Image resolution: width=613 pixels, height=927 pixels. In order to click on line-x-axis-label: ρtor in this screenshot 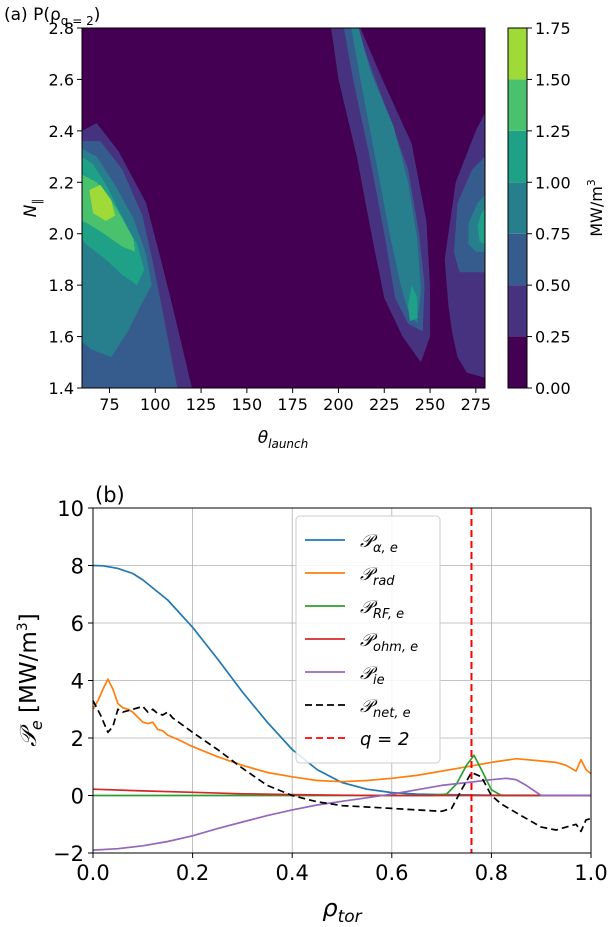, I will do `click(342, 910)`.